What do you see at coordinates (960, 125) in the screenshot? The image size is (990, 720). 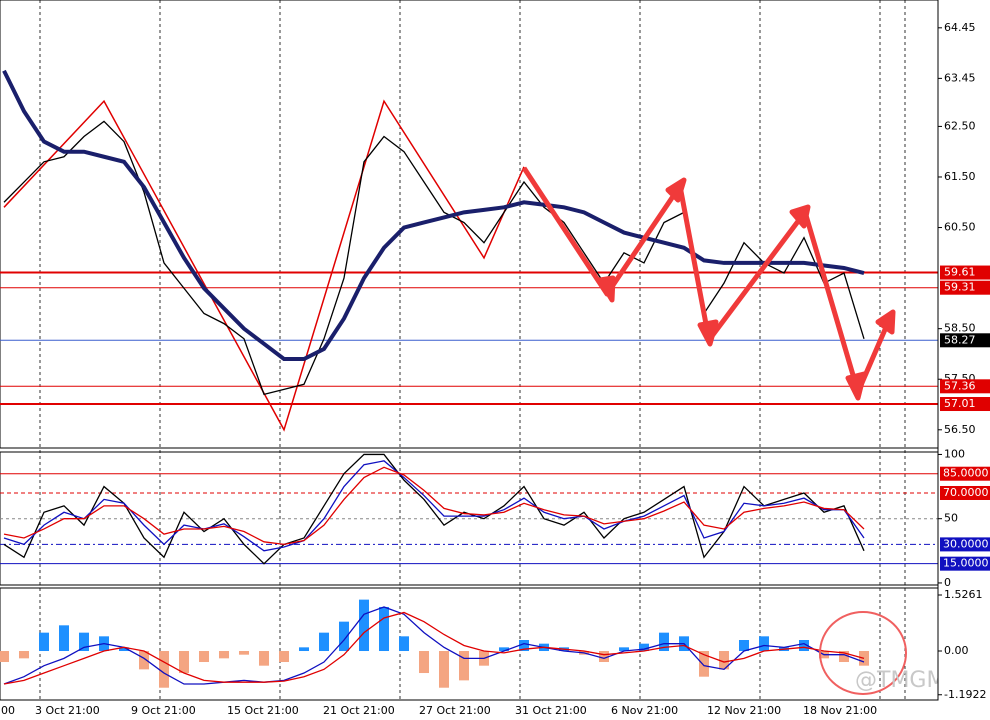 I see `y-tick-label: 62.50` at bounding box center [960, 125].